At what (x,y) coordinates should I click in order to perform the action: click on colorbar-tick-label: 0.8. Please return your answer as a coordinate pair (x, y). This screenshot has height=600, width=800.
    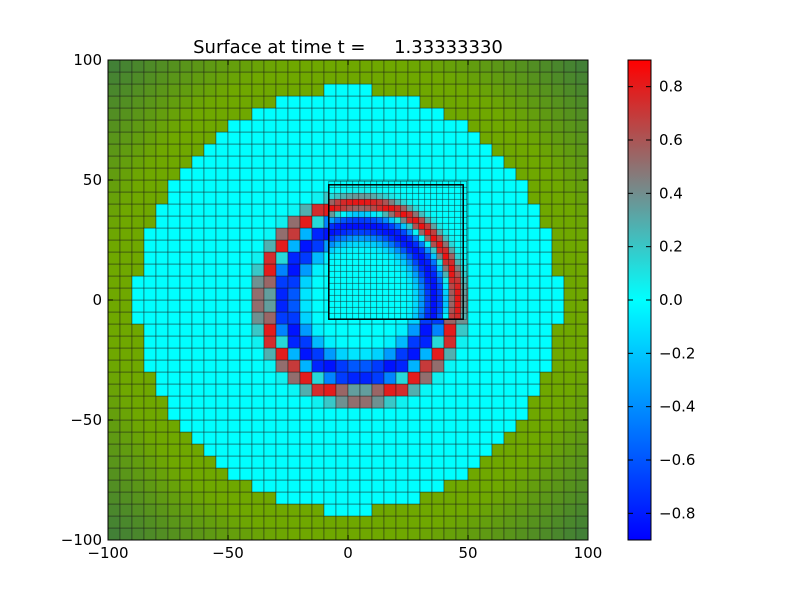
    Looking at the image, I should click on (671, 87).